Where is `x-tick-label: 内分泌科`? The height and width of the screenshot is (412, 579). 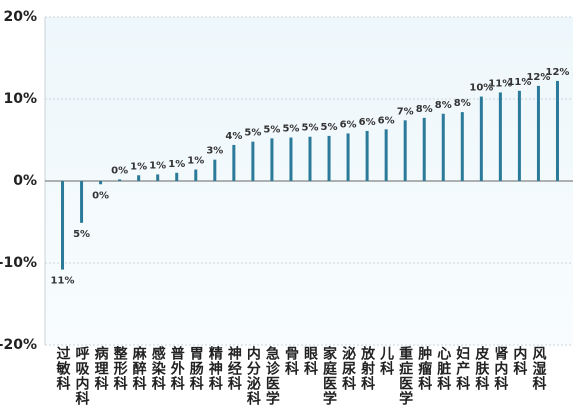 x-tick-label: 内分泌科 is located at coordinates (252, 376).